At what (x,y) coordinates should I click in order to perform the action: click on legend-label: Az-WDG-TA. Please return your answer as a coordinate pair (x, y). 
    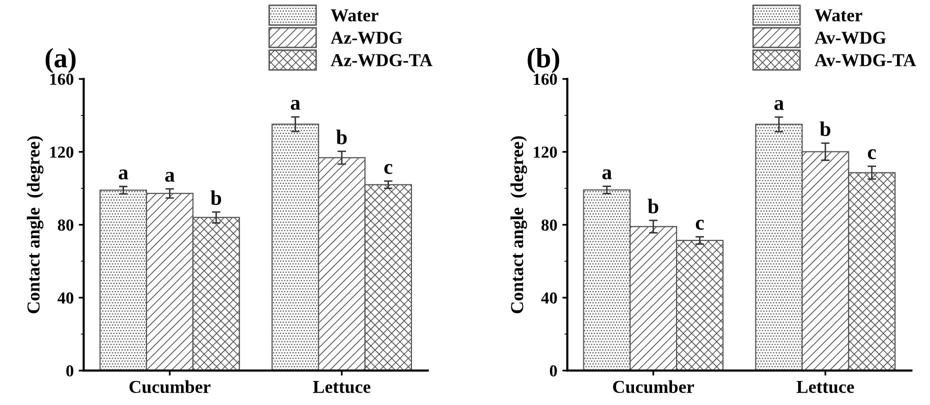
    Looking at the image, I should click on (381, 60).